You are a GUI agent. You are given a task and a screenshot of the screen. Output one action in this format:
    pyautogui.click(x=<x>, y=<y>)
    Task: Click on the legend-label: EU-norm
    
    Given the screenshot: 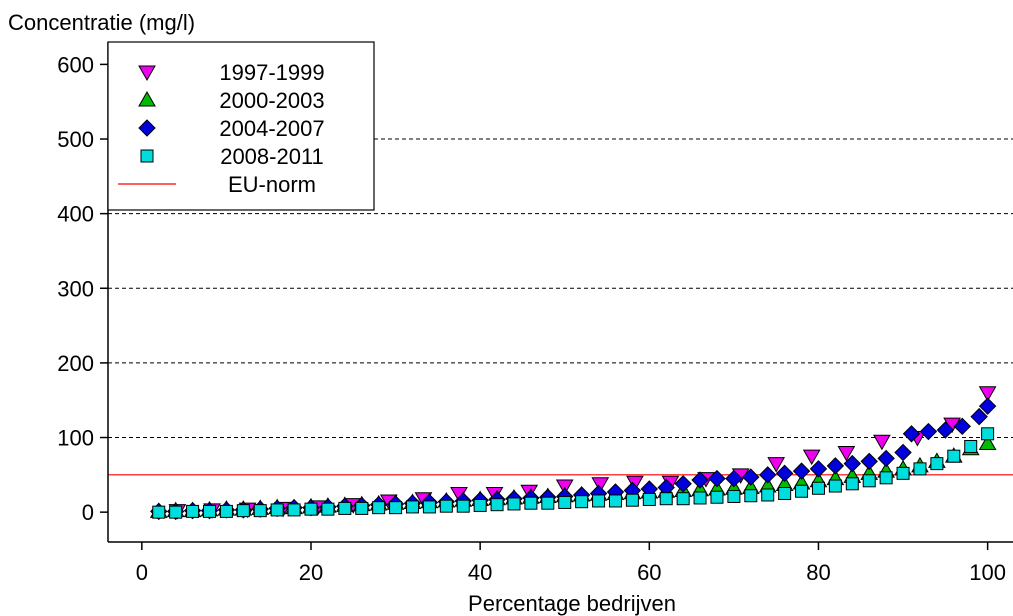 What is the action you would take?
    pyautogui.click(x=272, y=184)
    